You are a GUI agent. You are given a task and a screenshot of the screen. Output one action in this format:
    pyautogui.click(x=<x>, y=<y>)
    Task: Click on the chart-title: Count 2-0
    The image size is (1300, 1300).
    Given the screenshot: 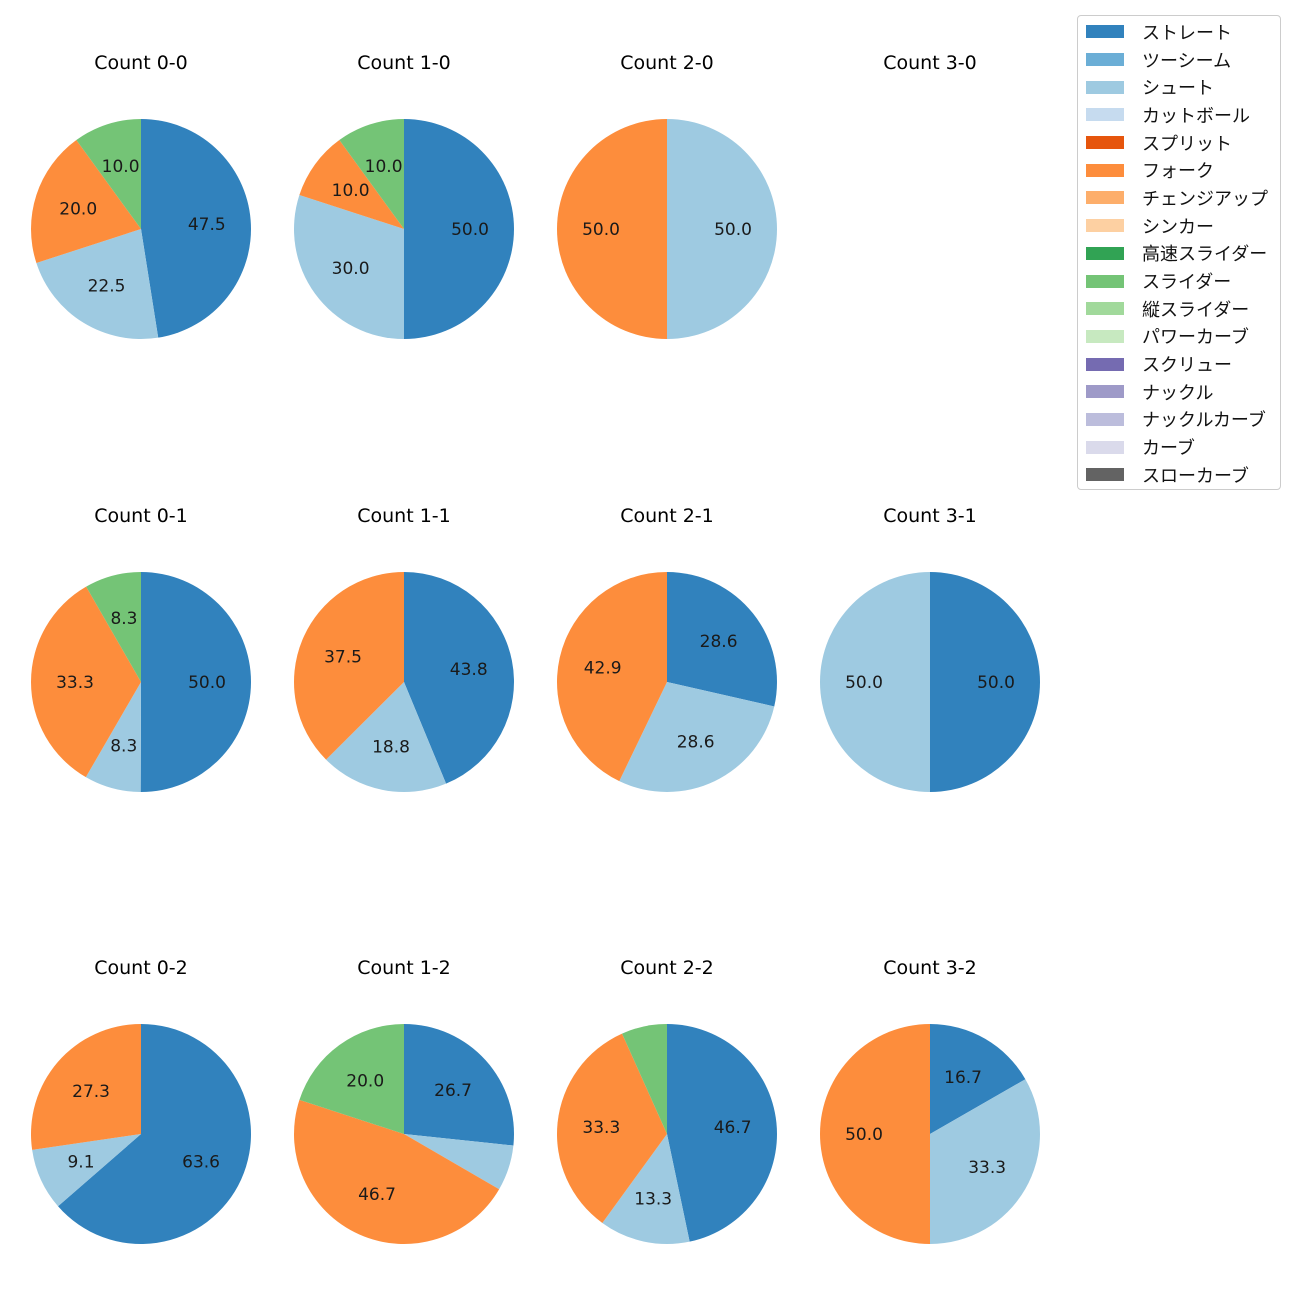 What is the action you would take?
    pyautogui.click(x=667, y=63)
    